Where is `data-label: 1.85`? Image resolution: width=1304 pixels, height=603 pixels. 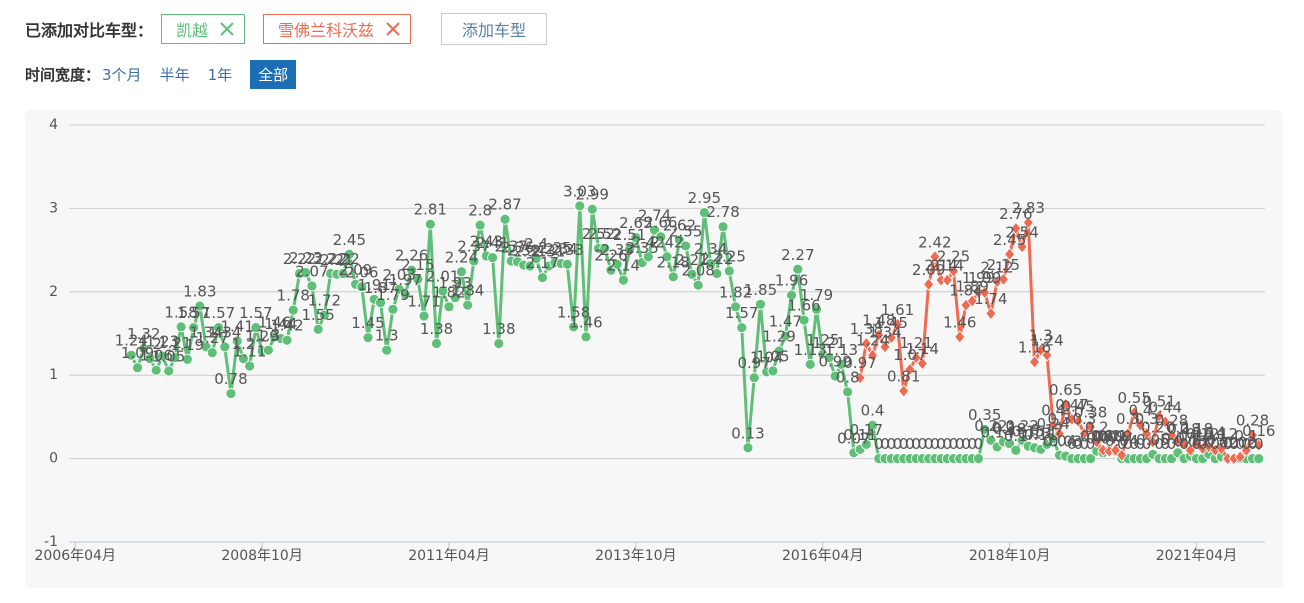
data-label: 1.85 is located at coordinates (760, 290).